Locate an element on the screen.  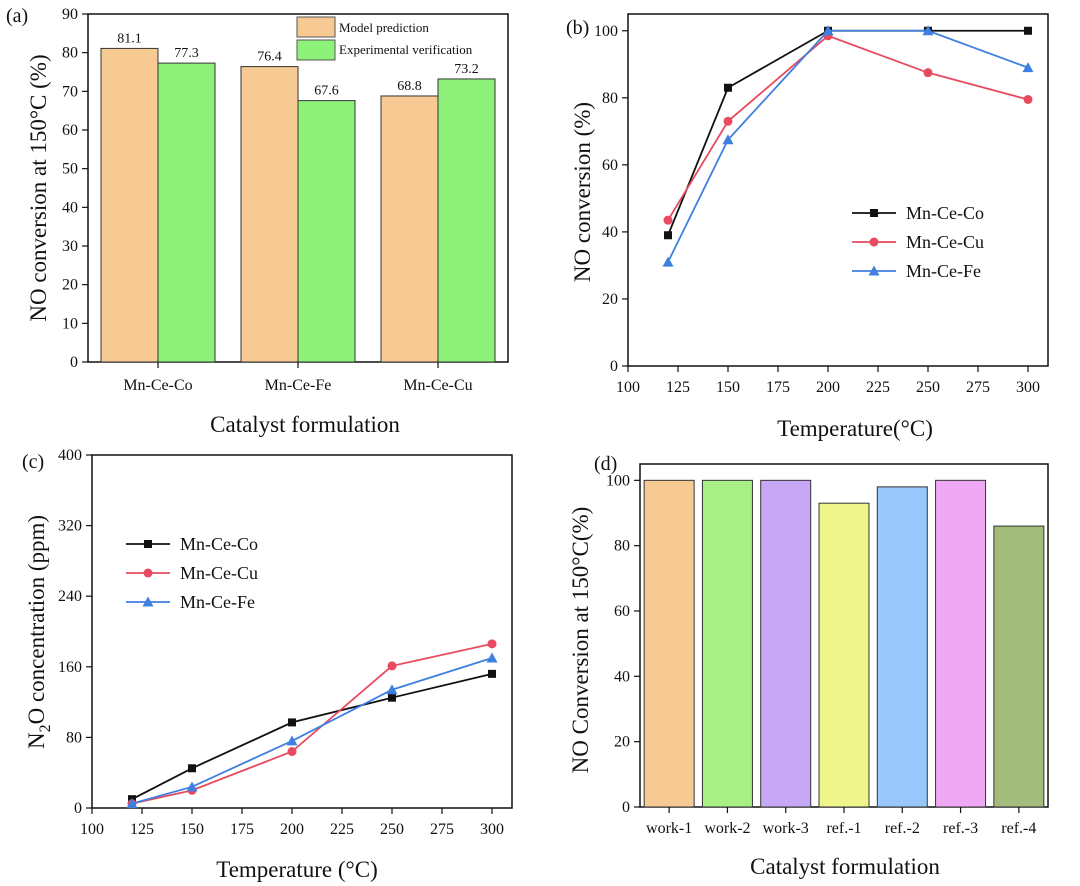
c-xtick-label: 250 is located at coordinates (392, 829).